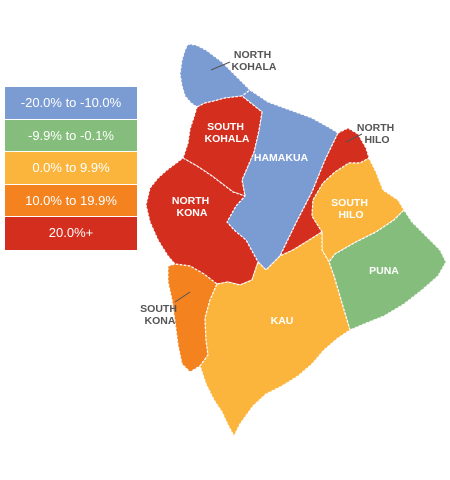 The image size is (450, 480). I want to click on legend-item: -20.0% to -10.0%, so click(71, 103).